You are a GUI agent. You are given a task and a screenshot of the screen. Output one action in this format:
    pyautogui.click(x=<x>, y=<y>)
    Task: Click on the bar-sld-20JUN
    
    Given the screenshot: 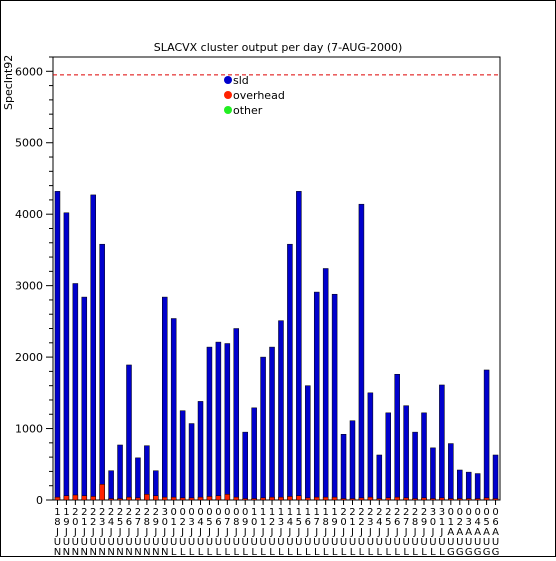 What is the action you would take?
    pyautogui.click(x=75, y=392)
    